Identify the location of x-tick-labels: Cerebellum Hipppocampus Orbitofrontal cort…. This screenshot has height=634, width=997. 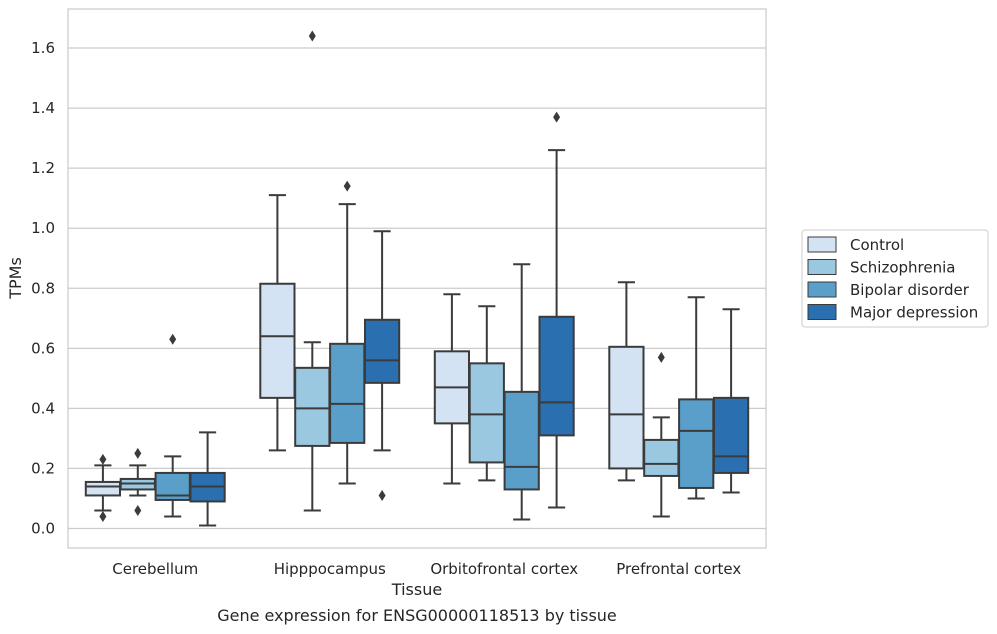
(426, 569).